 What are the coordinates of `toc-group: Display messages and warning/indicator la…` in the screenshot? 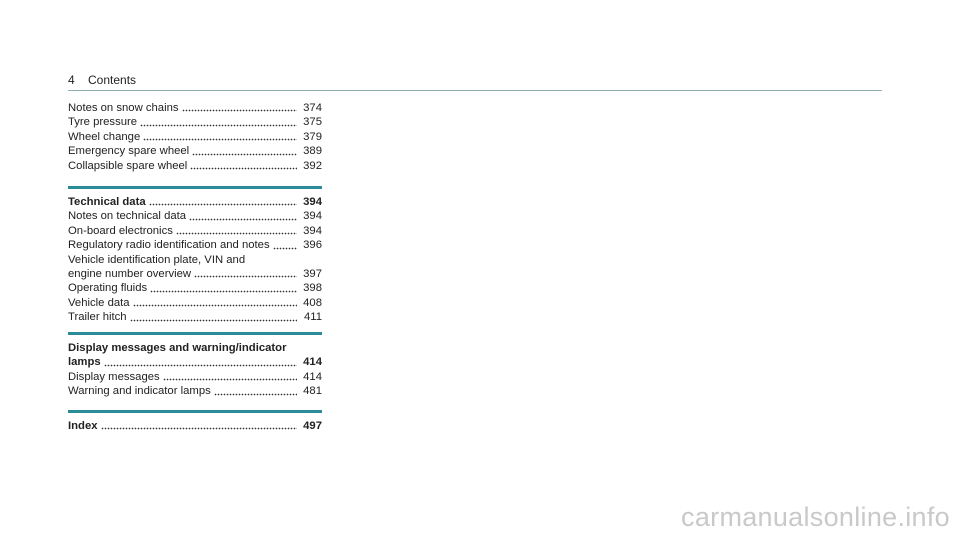 It's located at (195, 365).